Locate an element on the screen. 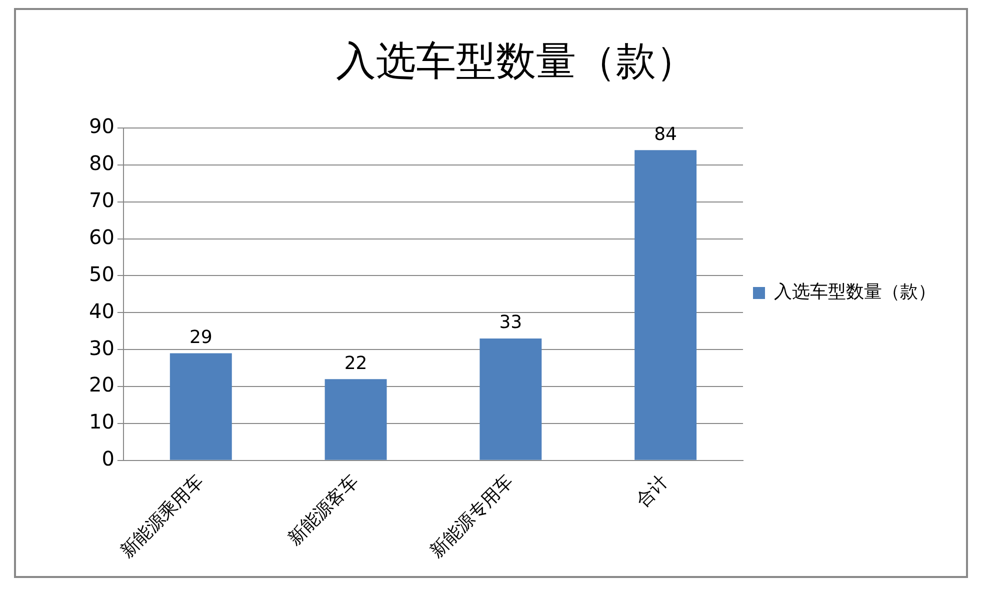  y-tick-label: 20 is located at coordinates (101, 384).